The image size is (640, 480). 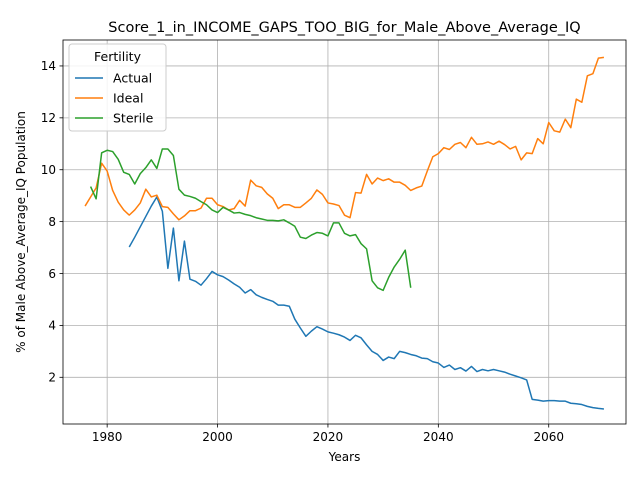 I want to click on legend-box, so click(x=117, y=87).